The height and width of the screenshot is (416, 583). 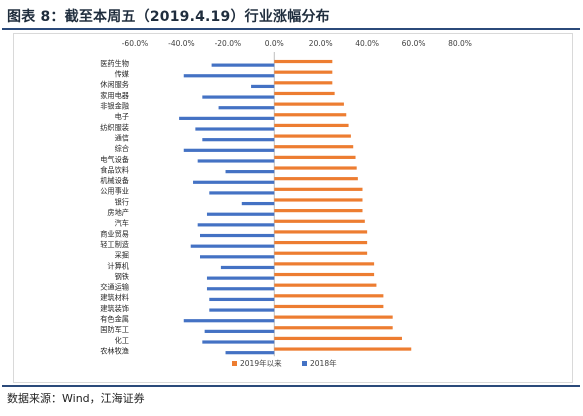 What do you see at coordinates (291, 386) in the screenshot?
I see `source-rule` at bounding box center [291, 386].